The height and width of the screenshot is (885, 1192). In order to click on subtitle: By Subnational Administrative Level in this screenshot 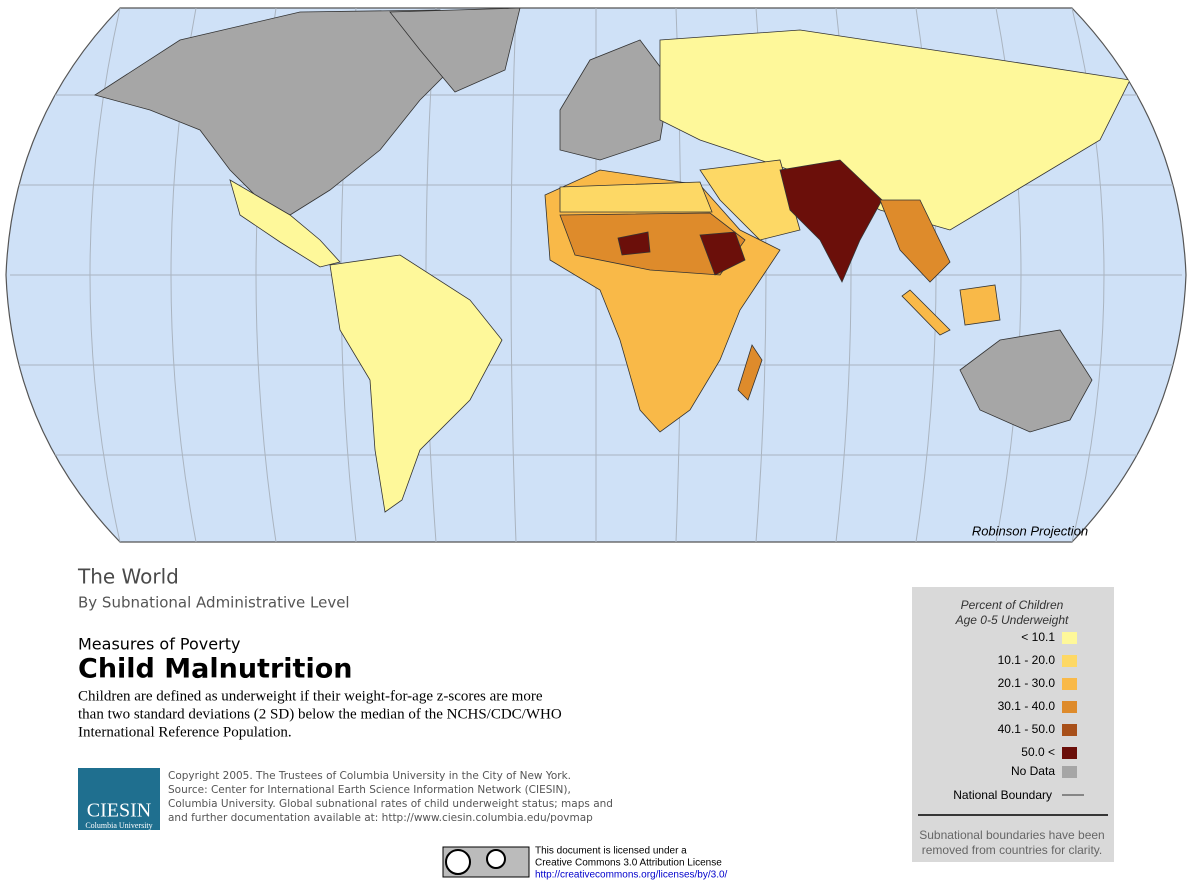, I will do `click(214, 603)`.